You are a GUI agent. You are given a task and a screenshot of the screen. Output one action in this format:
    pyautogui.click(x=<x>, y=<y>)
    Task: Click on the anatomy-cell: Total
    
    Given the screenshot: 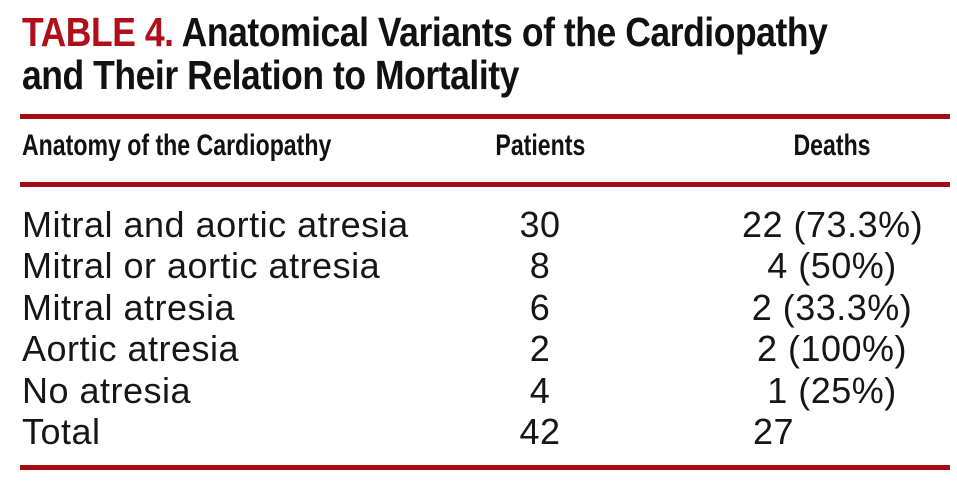 What is the action you would take?
    pyautogui.click(x=61, y=431)
    